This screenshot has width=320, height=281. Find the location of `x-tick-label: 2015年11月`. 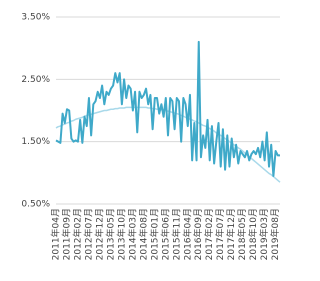

x-tick-label: 2015年11月 is located at coordinates (176, 234).